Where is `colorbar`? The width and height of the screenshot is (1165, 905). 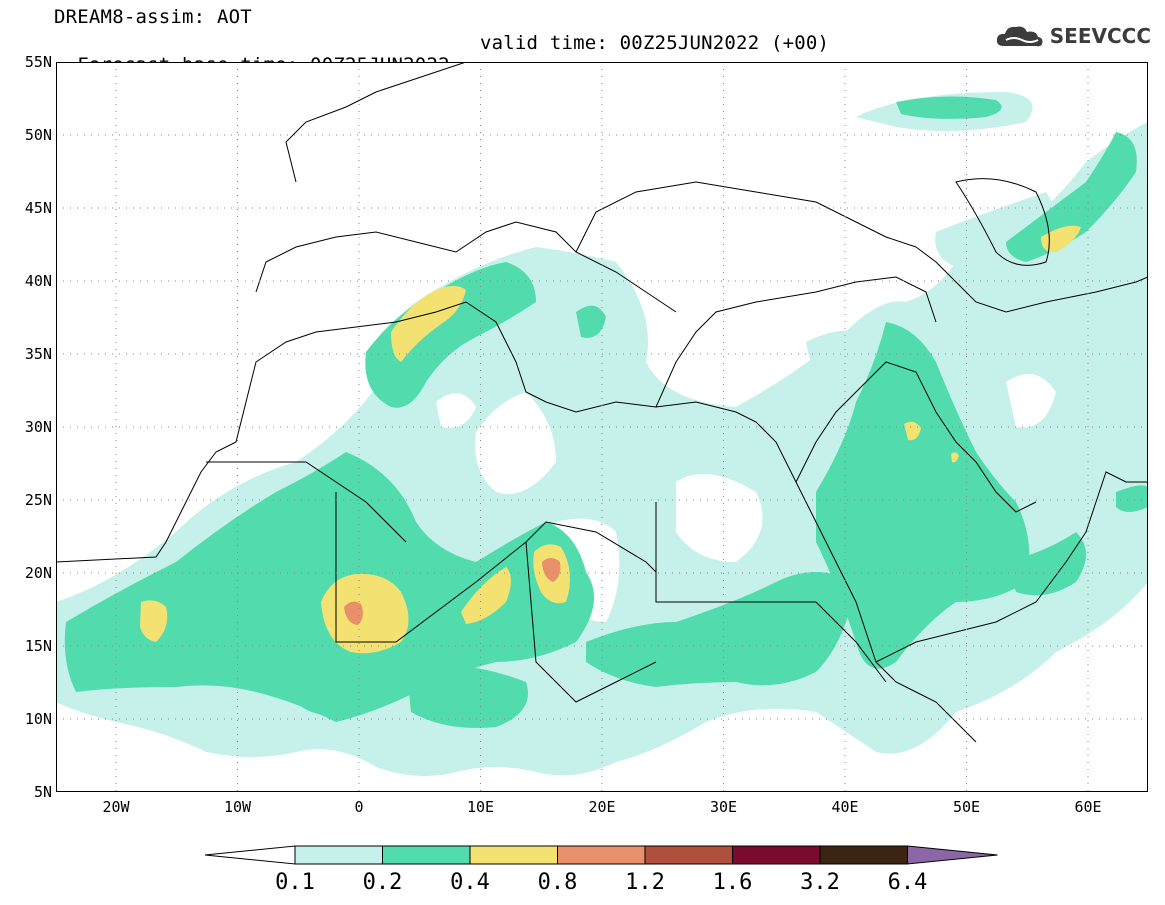 colorbar is located at coordinates (602, 857).